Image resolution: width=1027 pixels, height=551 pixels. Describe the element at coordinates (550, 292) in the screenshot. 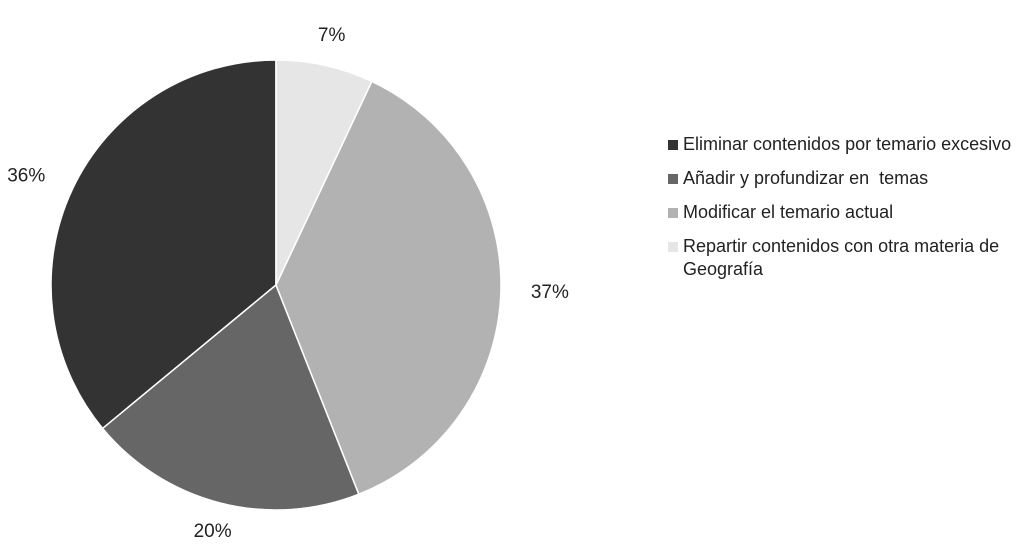

I see `data-label: 37%` at that location.